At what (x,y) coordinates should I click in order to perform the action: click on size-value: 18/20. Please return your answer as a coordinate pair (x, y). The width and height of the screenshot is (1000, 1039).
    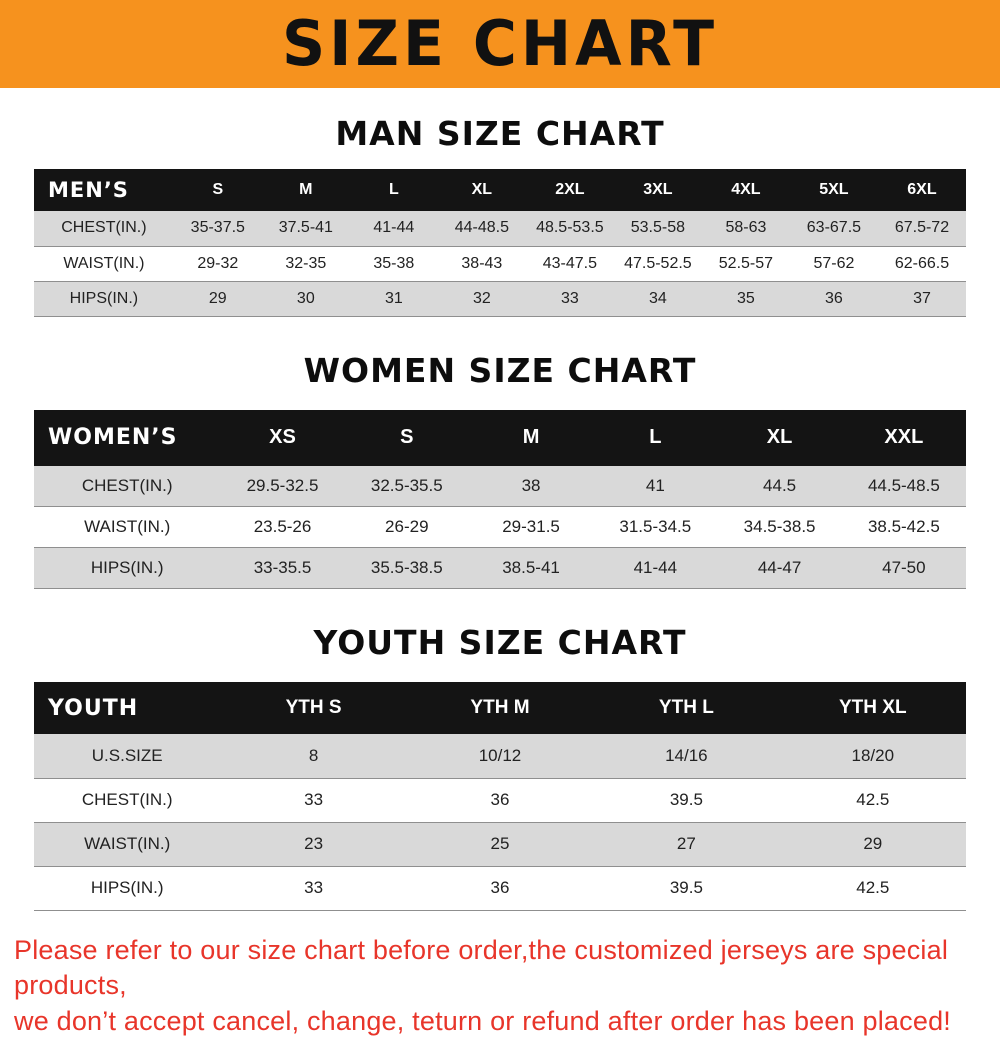
    Looking at the image, I should click on (873, 756).